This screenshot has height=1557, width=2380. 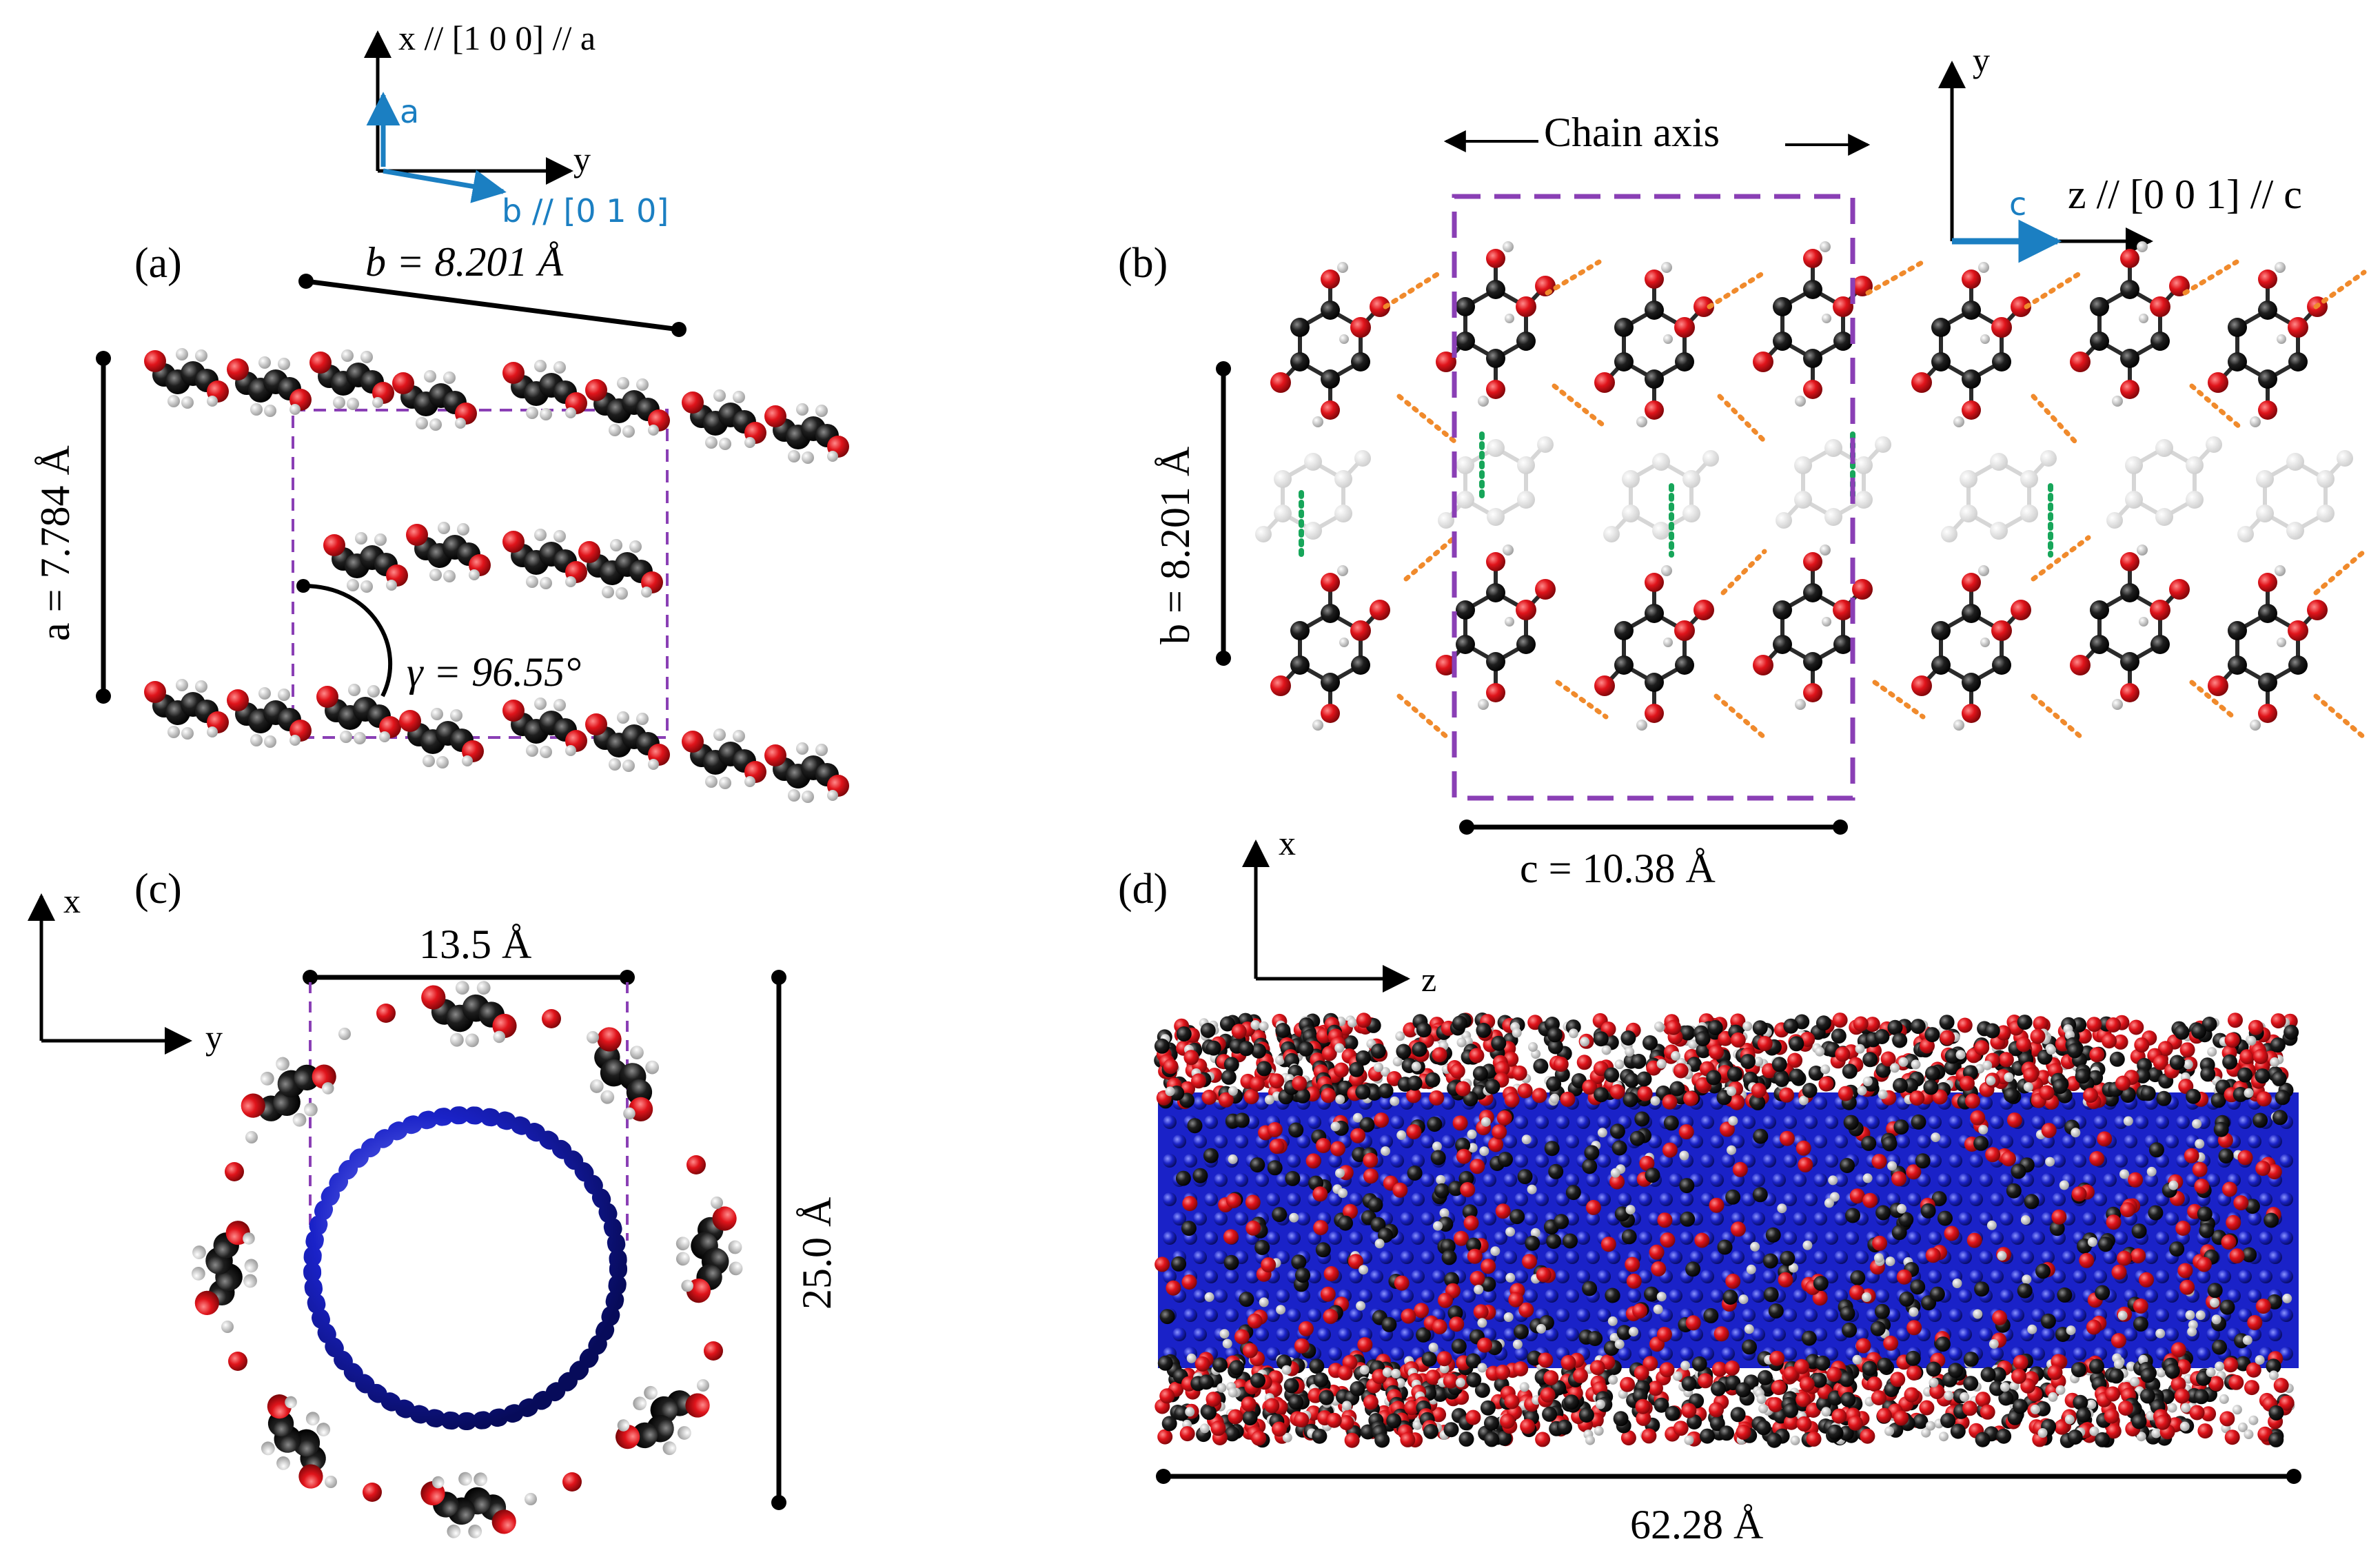 What do you see at coordinates (465, 1268) in the screenshot?
I see `nanotube-cross-section` at bounding box center [465, 1268].